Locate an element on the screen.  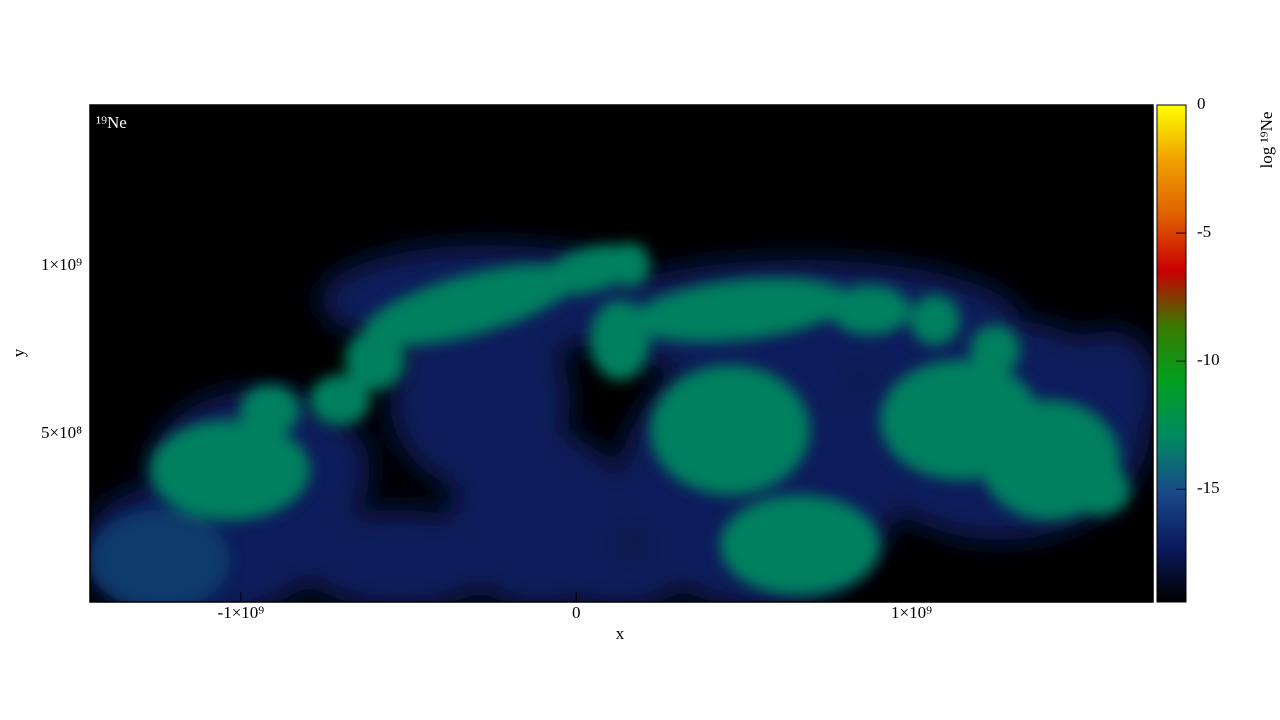
colorbar is located at coordinates (1171, 353).